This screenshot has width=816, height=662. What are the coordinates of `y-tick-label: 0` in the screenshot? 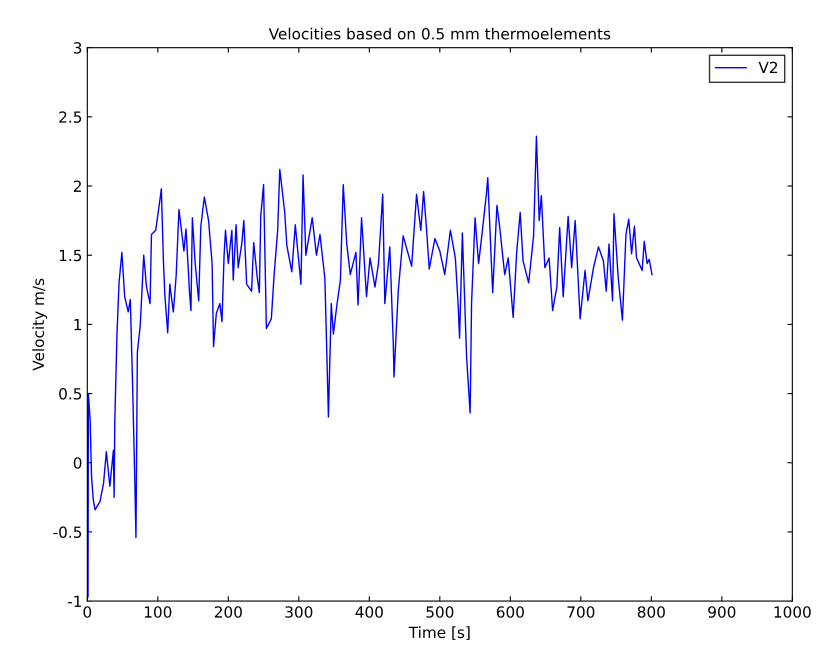 It's located at (78, 463).